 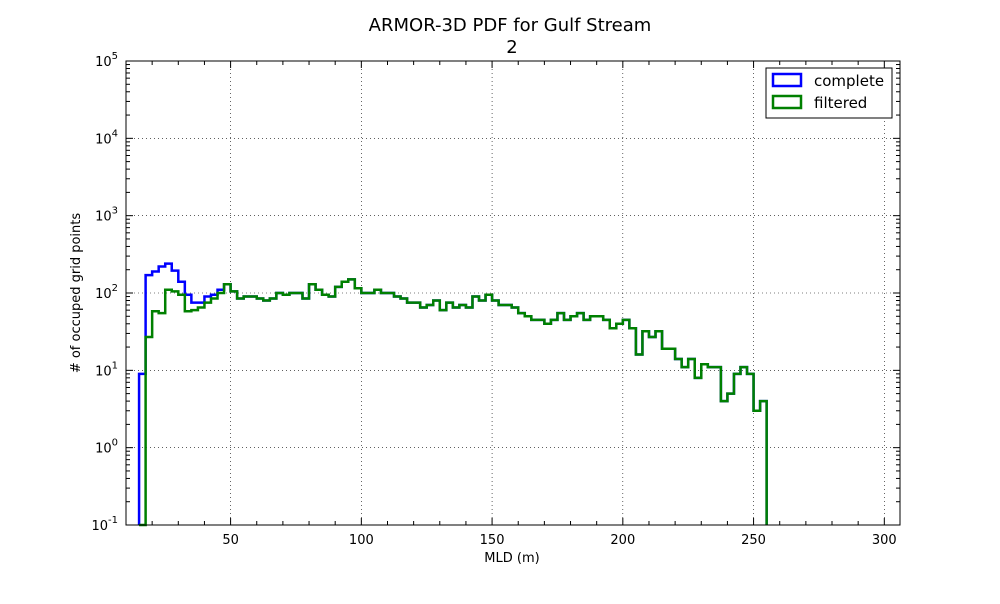 What do you see at coordinates (753, 540) in the screenshot?
I see `x-tick-label: 250` at bounding box center [753, 540].